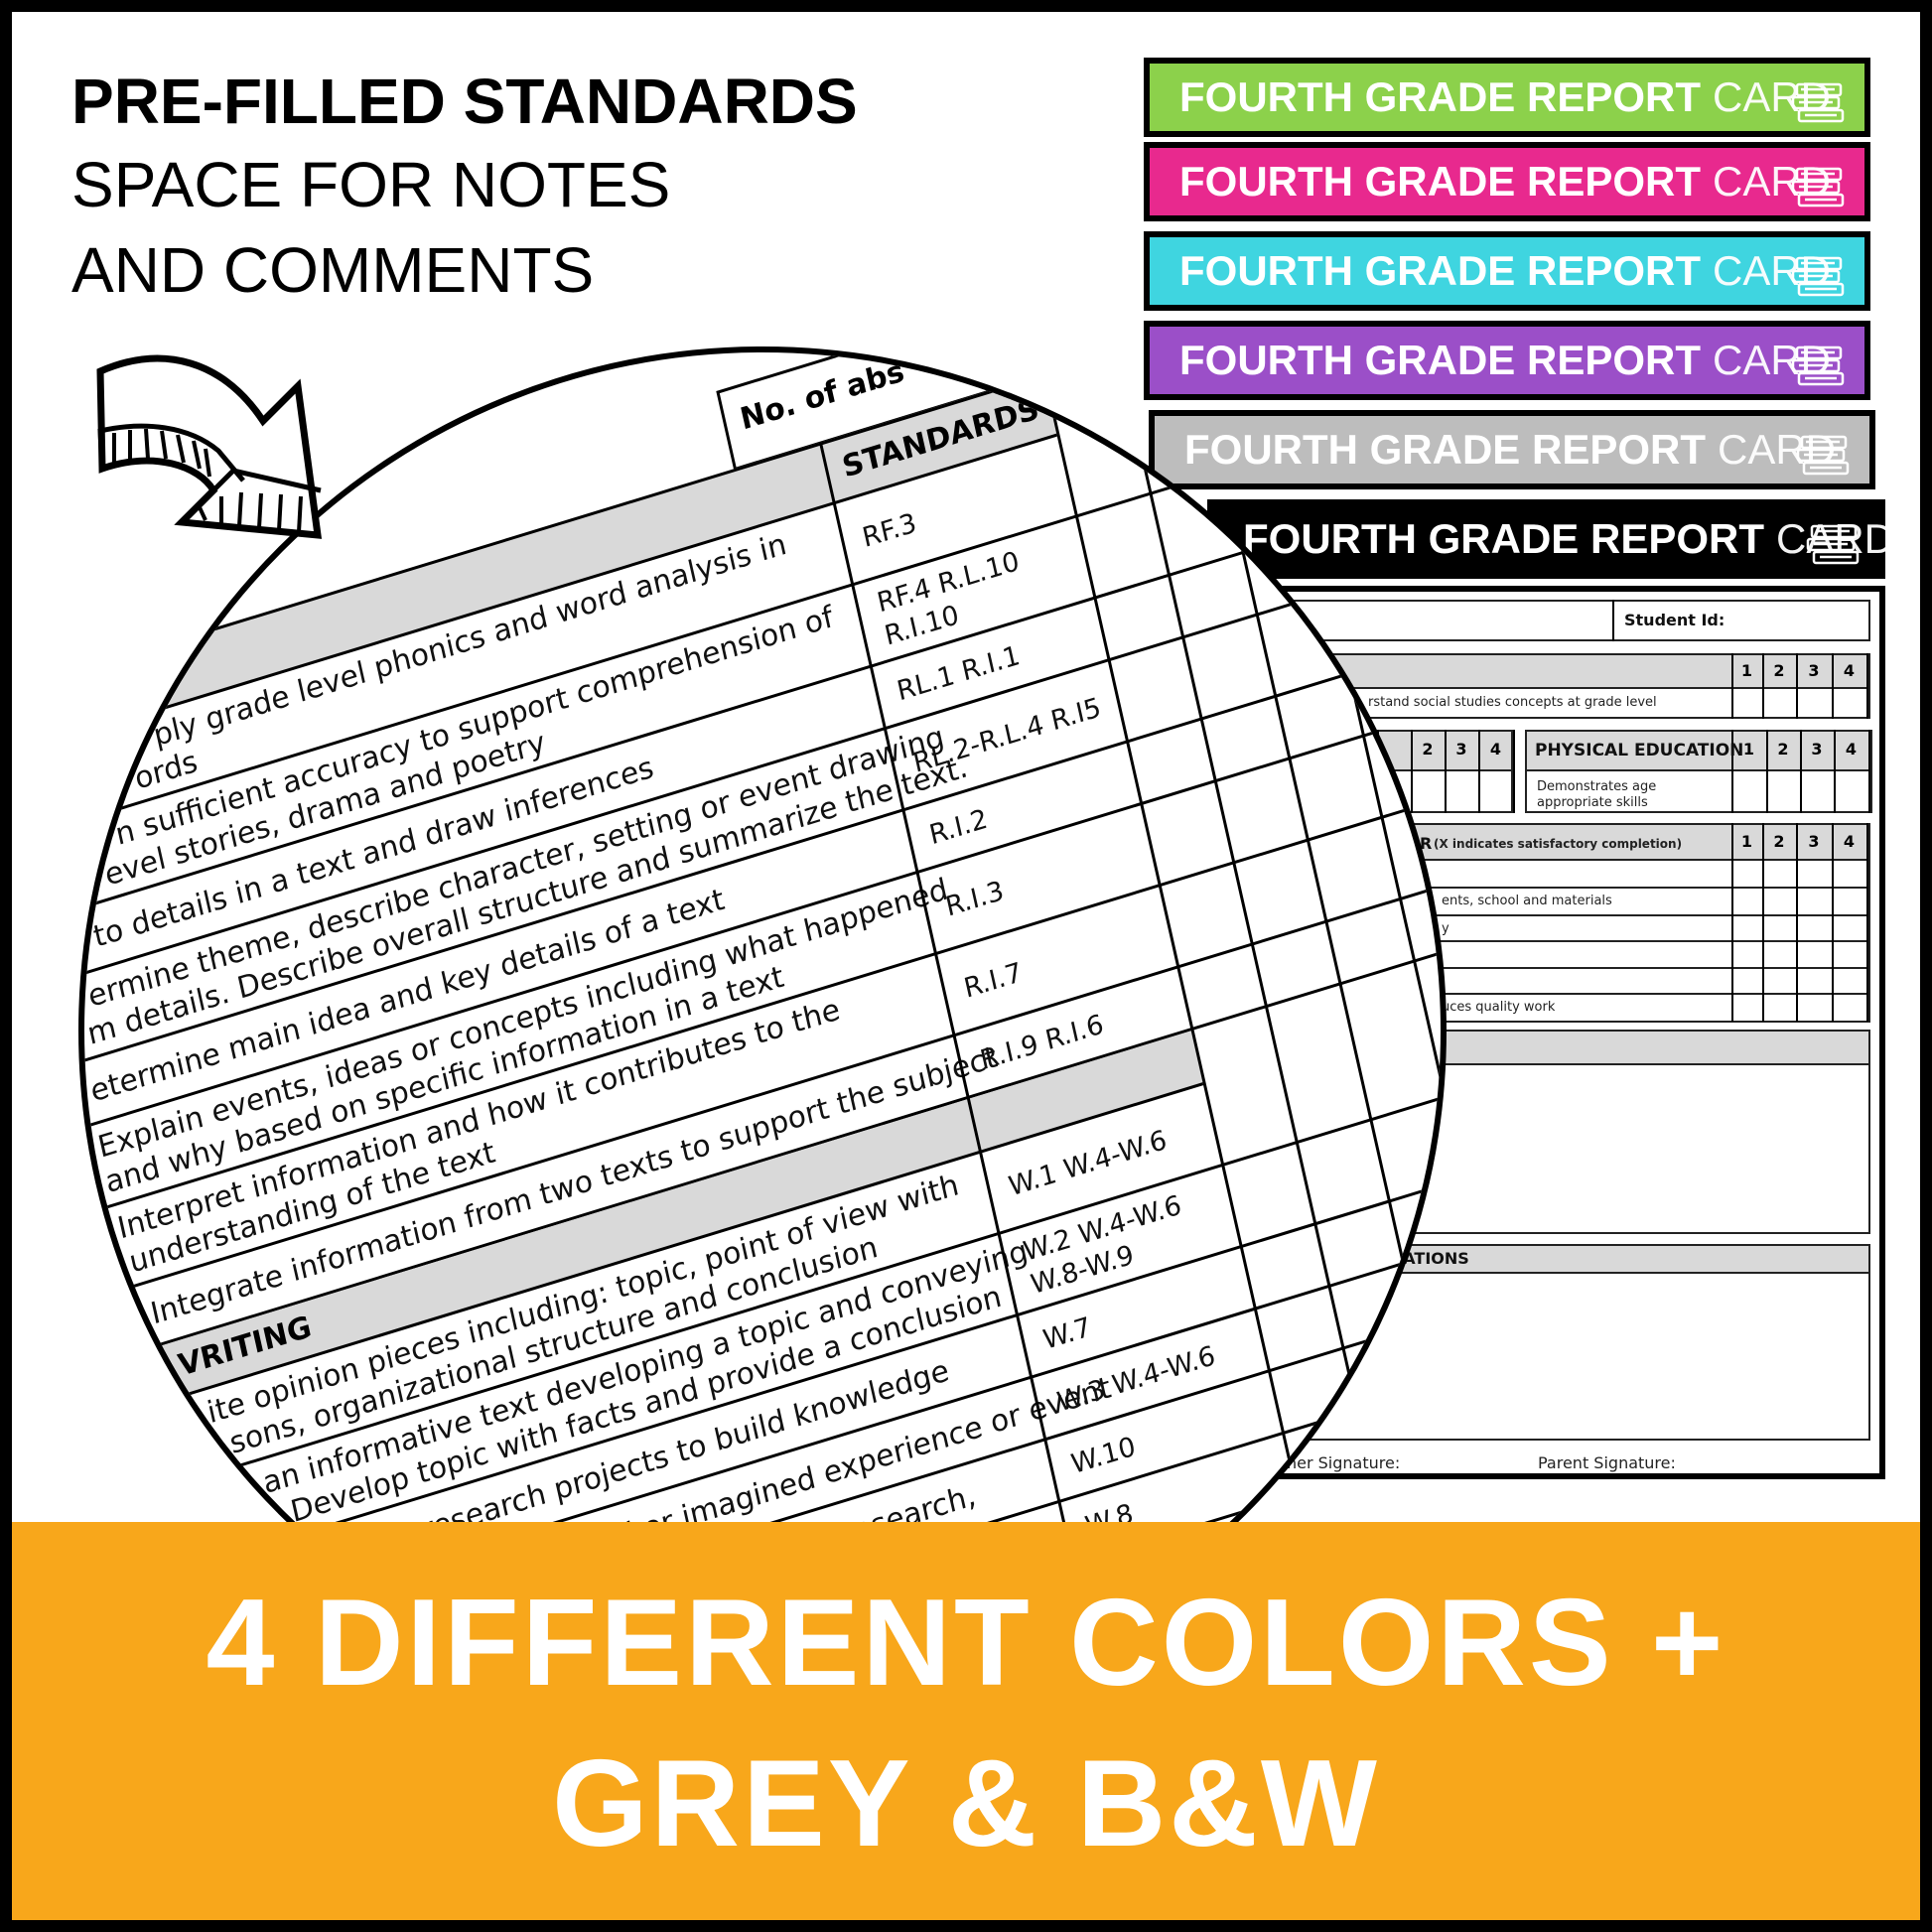 Image resolution: width=1932 pixels, height=1932 pixels. Describe the element at coordinates (464, 101) in the screenshot. I see `heading-line-1: PRE-FILLED STANDARDS` at that location.